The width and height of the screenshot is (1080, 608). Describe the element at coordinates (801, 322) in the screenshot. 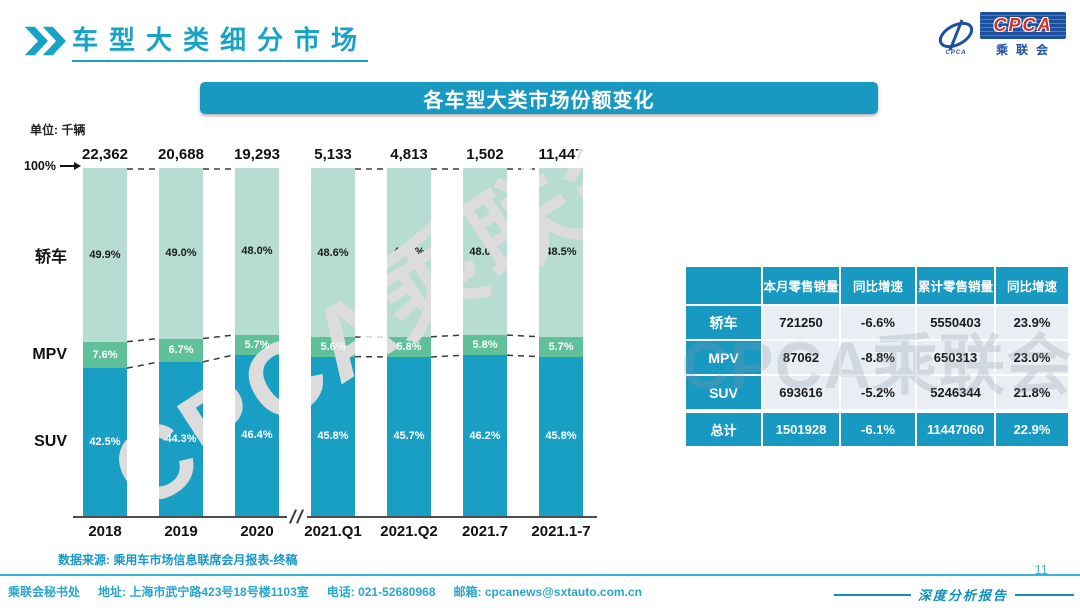

I see `table-cell: 721250` at that location.